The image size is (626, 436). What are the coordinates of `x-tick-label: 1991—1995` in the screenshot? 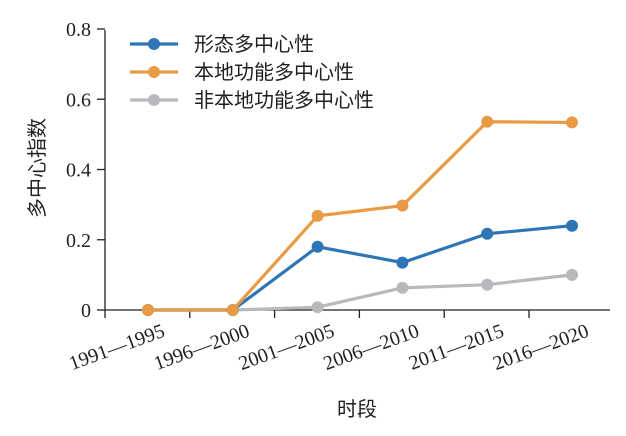 It's located at (116, 347).